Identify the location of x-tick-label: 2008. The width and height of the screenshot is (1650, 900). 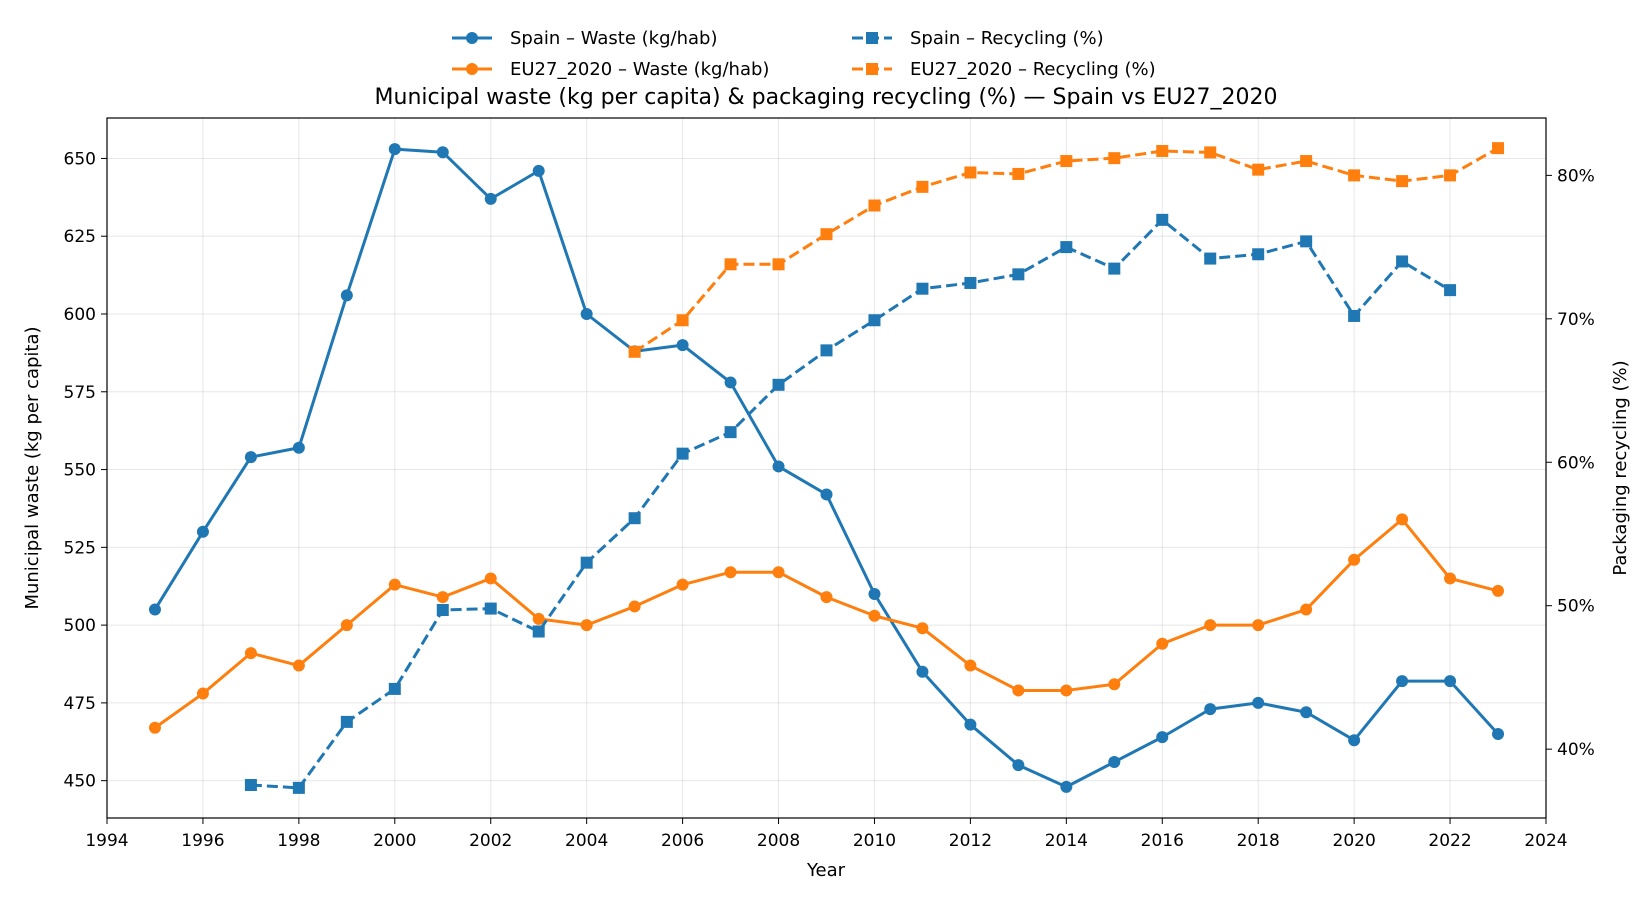
(778, 841).